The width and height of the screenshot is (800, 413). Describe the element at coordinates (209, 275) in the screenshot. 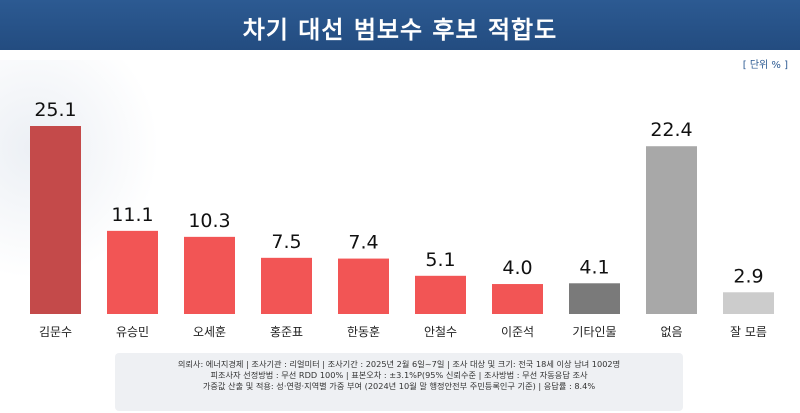

I see `bar-오세훈` at that location.